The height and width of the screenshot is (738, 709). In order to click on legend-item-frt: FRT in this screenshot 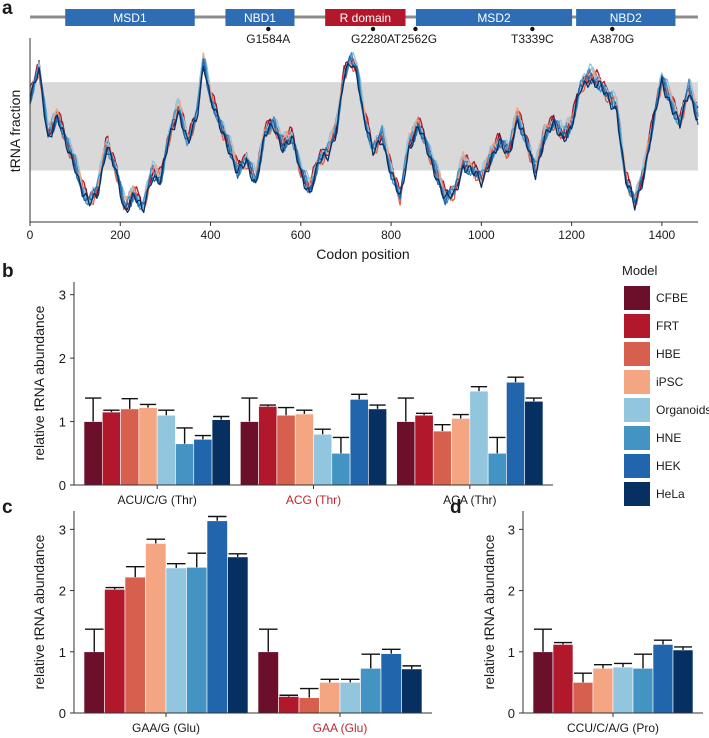, I will do `click(652, 326)`.